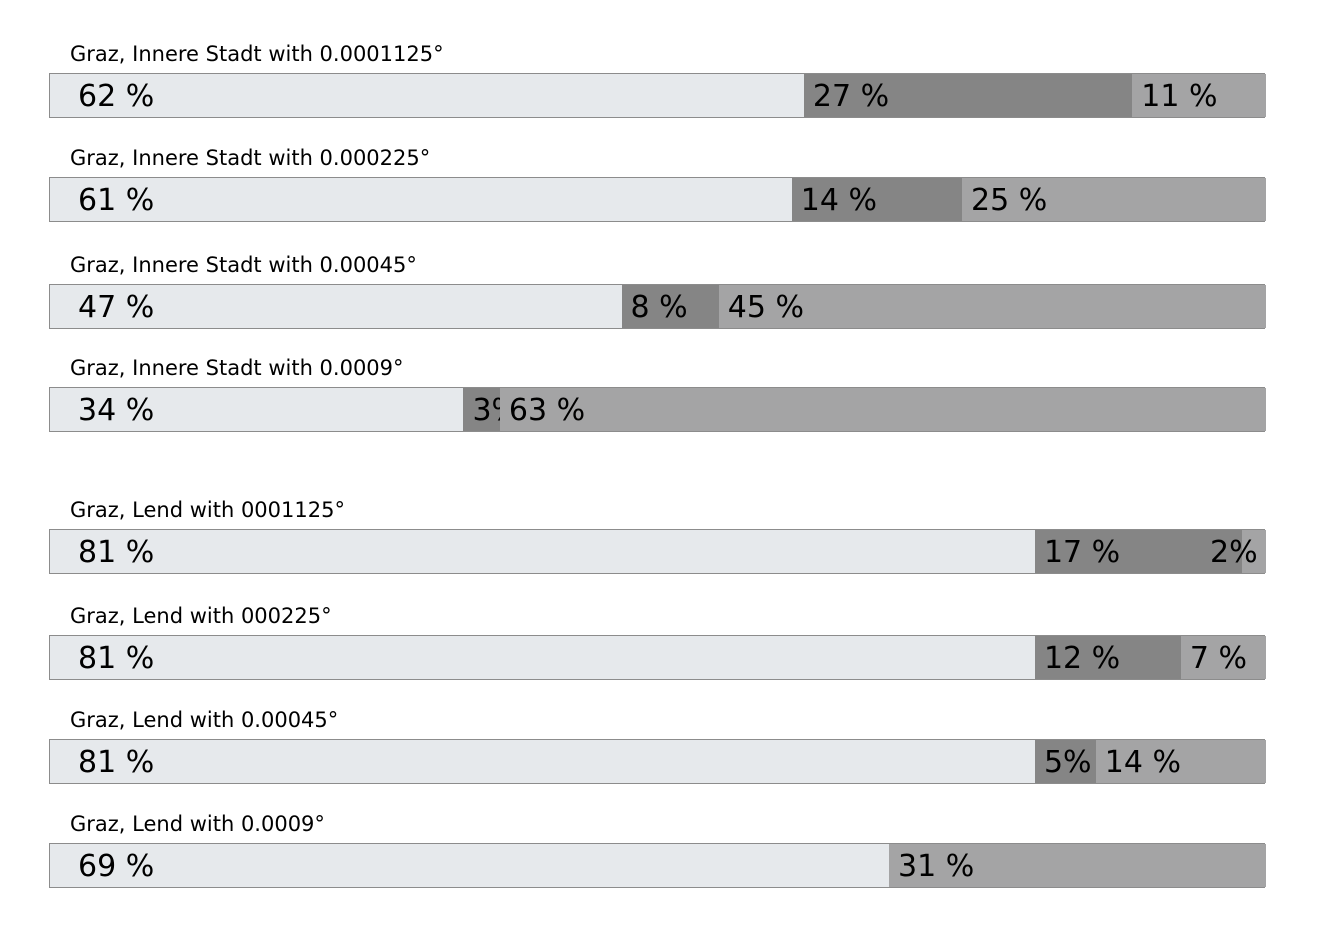 This screenshot has width=1324, height=933. I want to click on stacked-bar: 47 % 8 % 45 %, so click(657, 306).